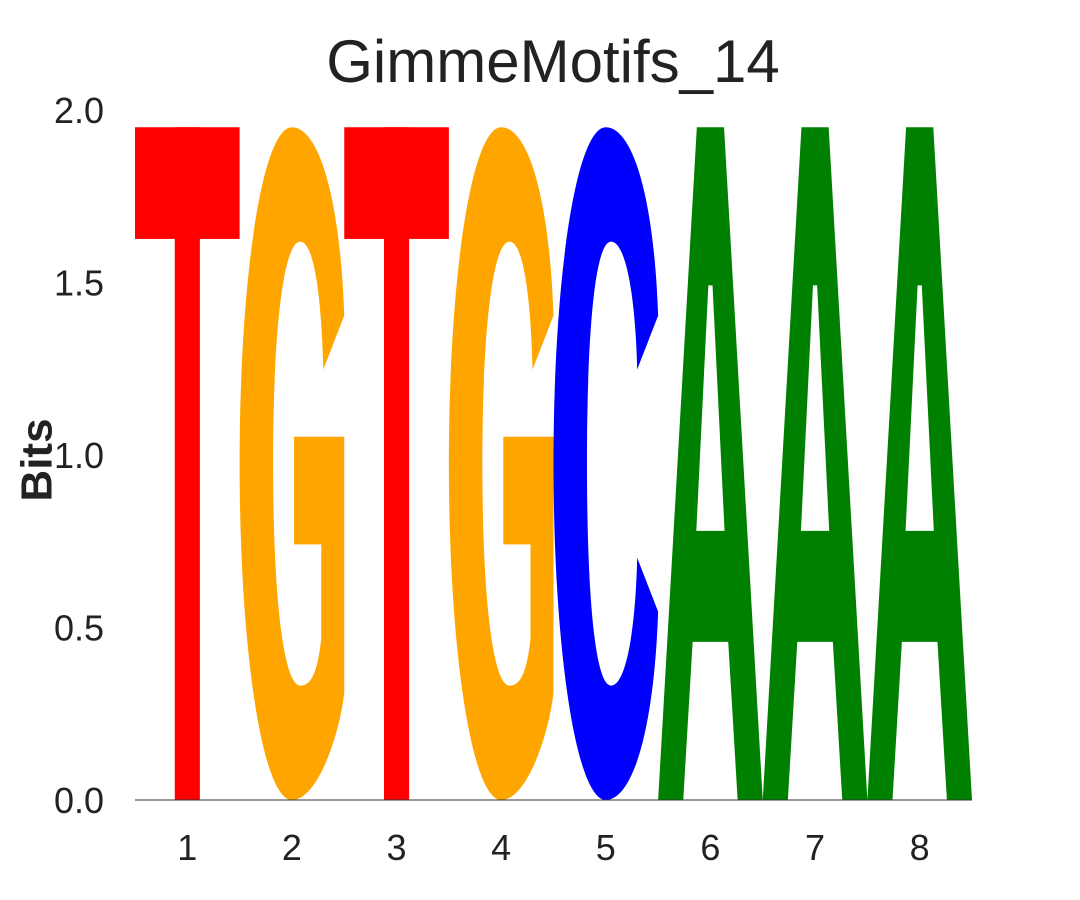 The width and height of the screenshot is (1080, 900). I want to click on x-axis-ticks: 1 2 3 4 5 6 7 8, so click(553, 847).